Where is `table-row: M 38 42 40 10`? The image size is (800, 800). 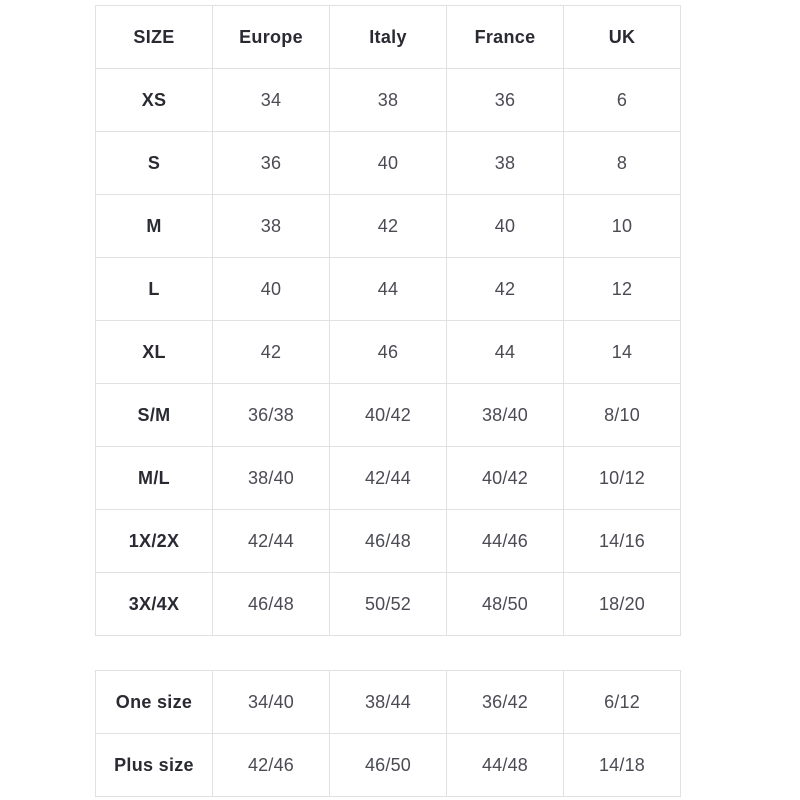
table-row: M 38 42 40 10 is located at coordinates (388, 226).